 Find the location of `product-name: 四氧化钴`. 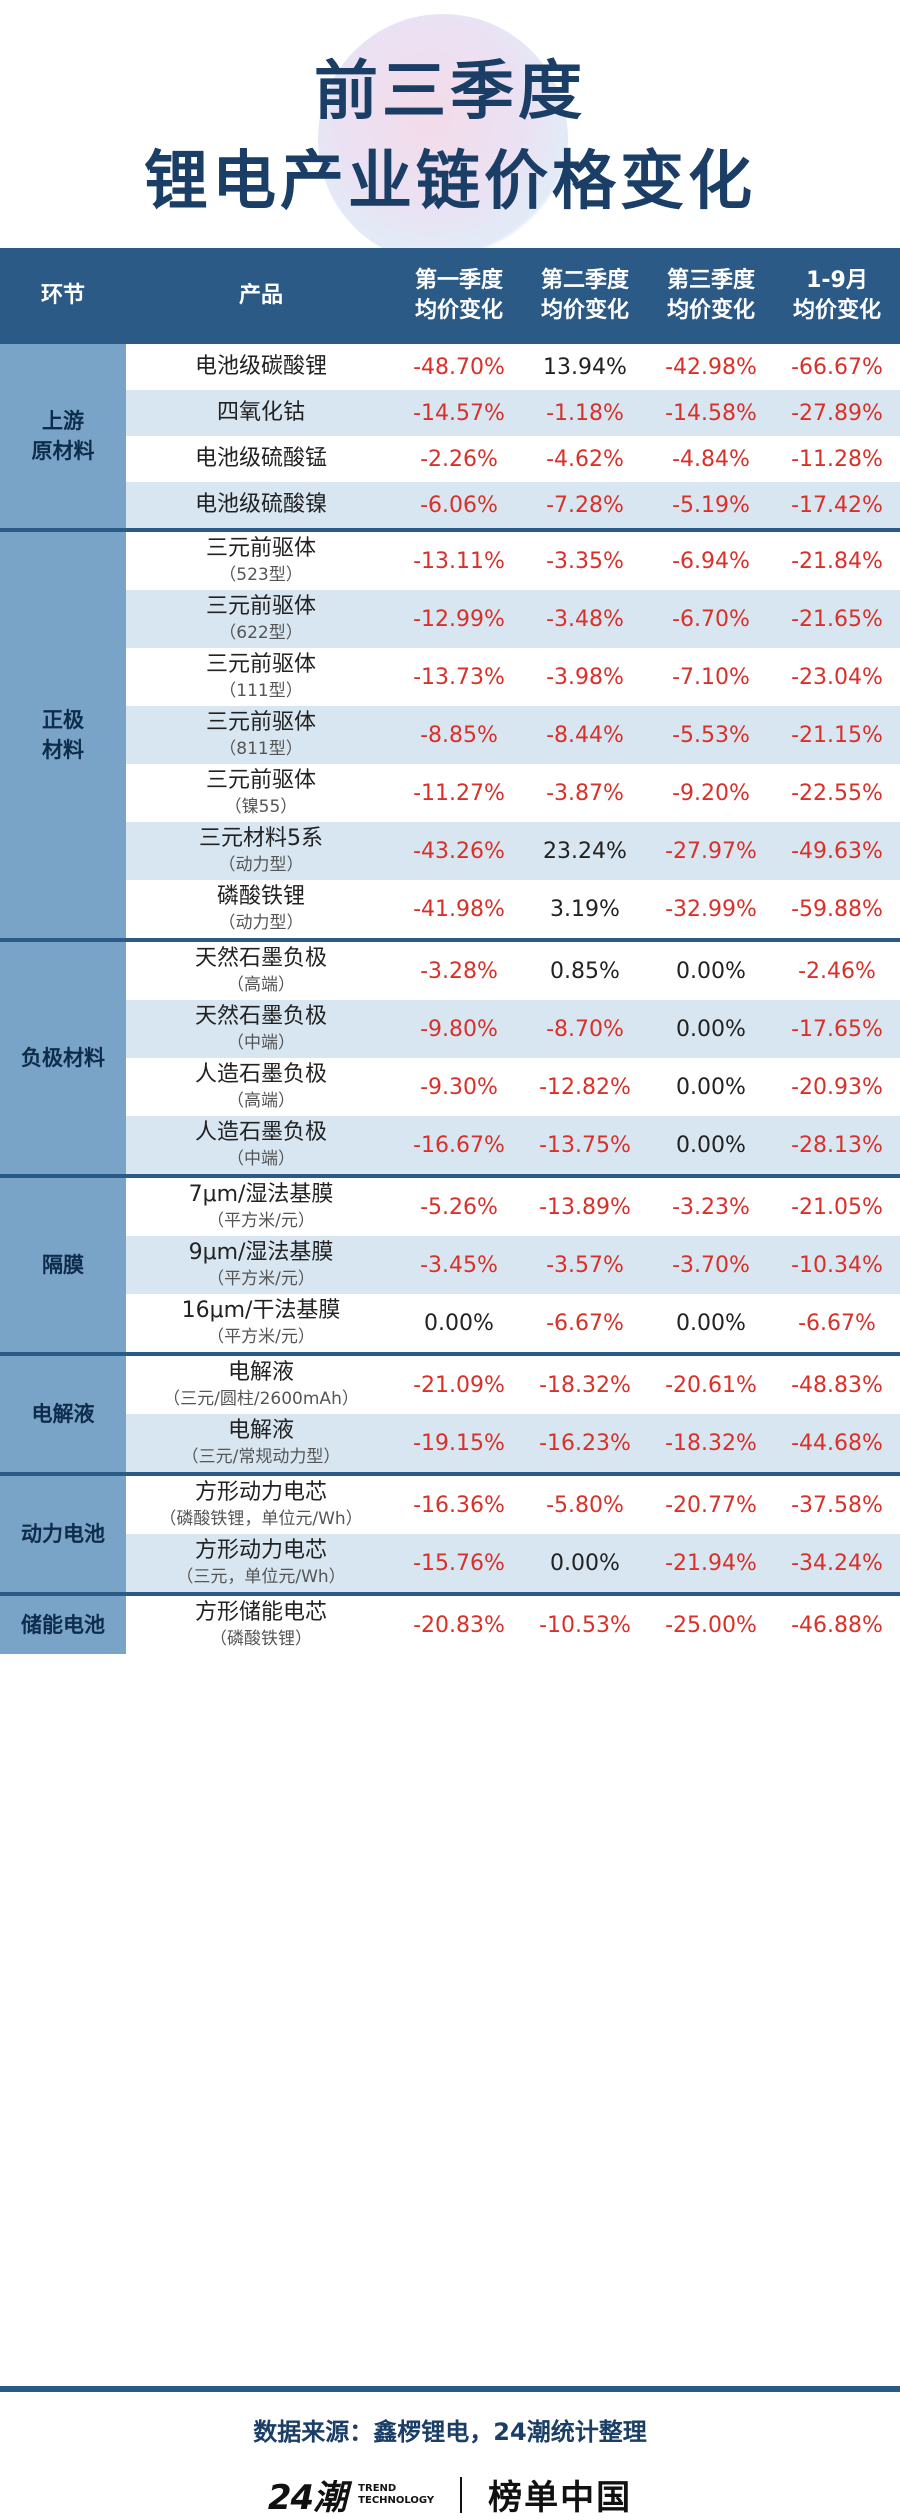

product-name: 四氧化钴 is located at coordinates (260, 412).